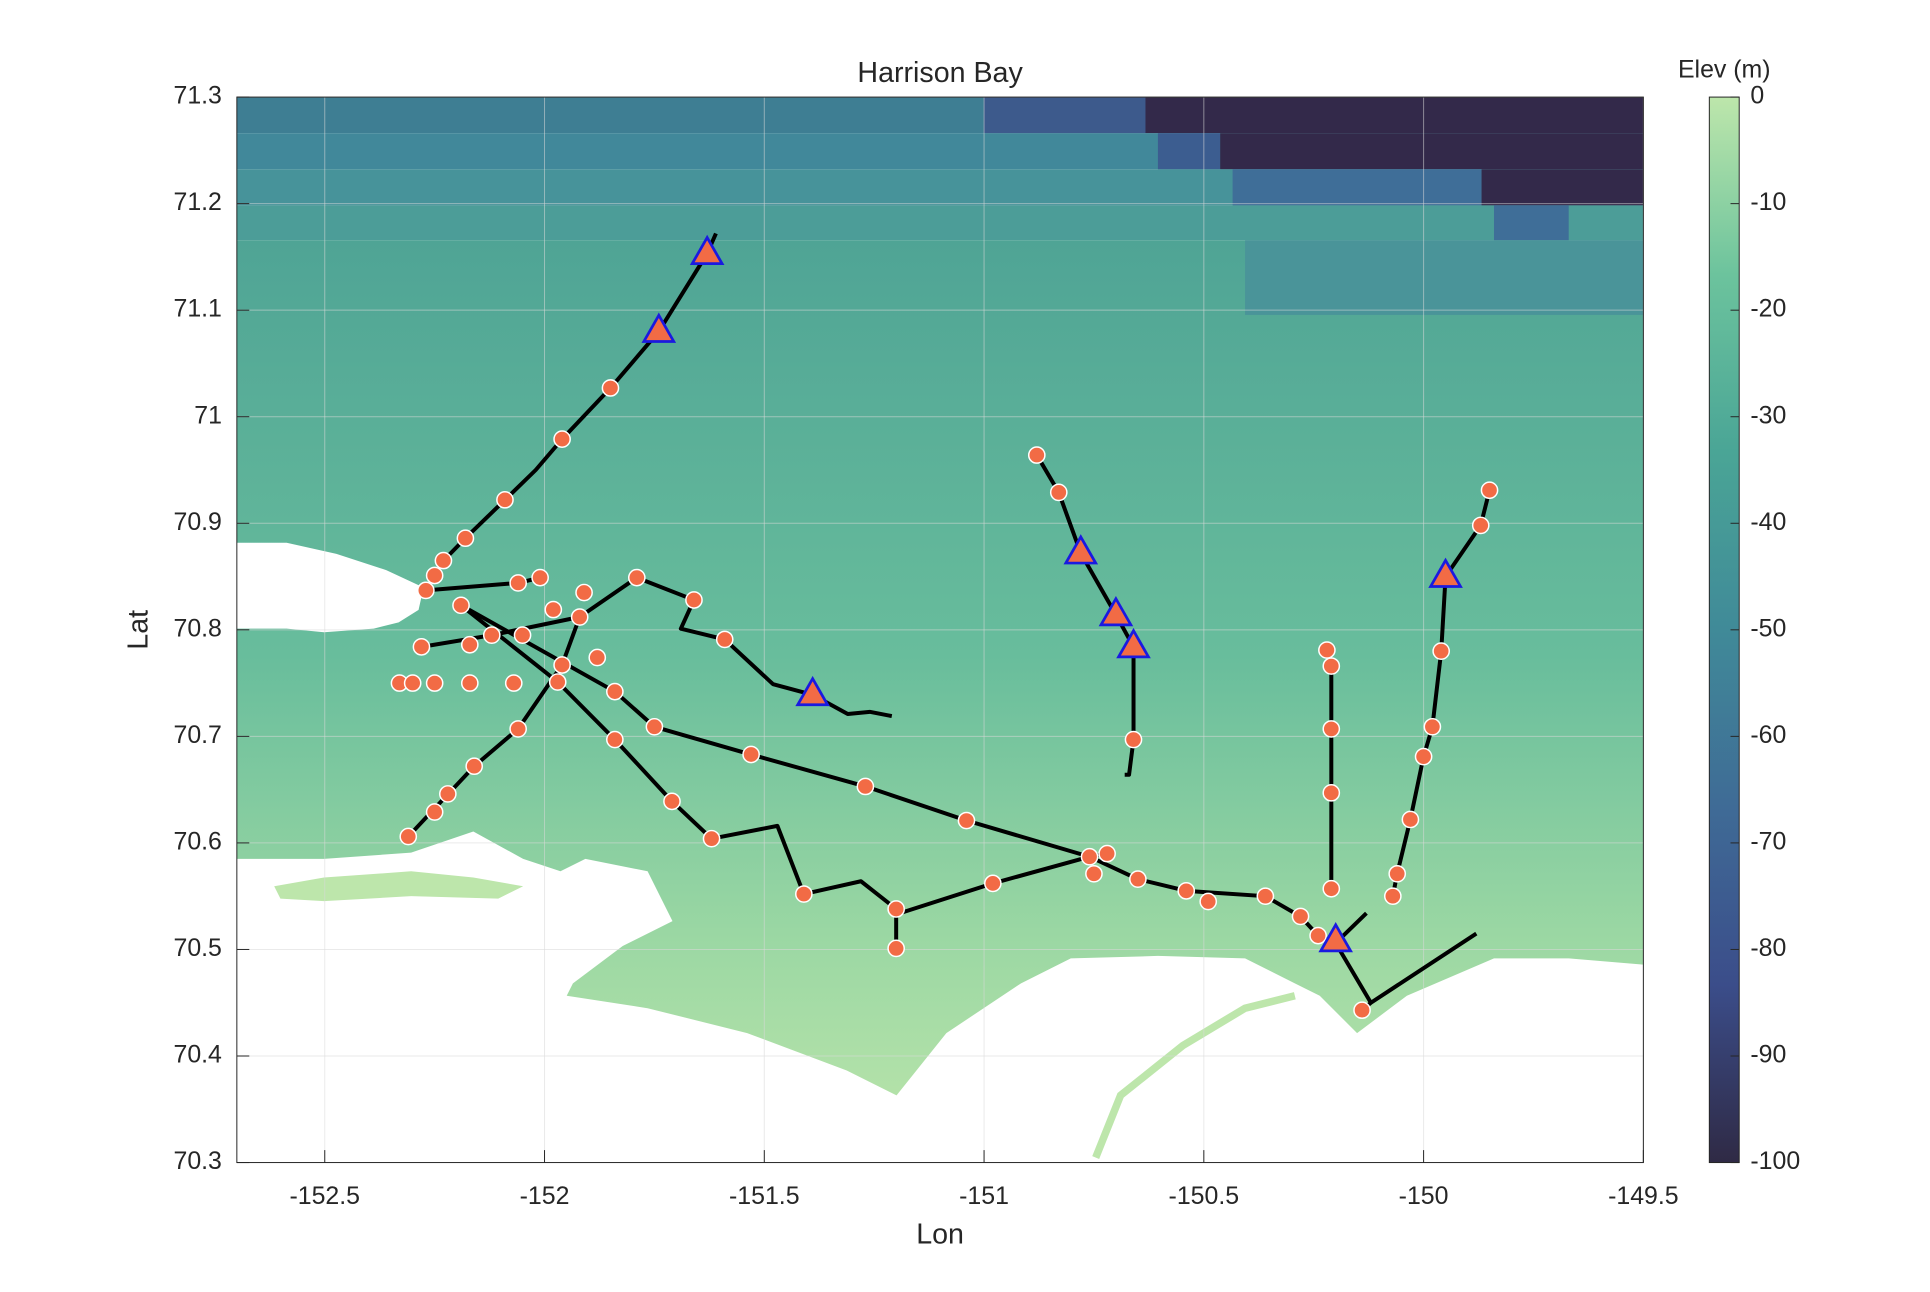 The width and height of the screenshot is (1930, 1292). Describe the element at coordinates (197, 202) in the screenshot. I see `y-tick-label: 71.2` at that location.